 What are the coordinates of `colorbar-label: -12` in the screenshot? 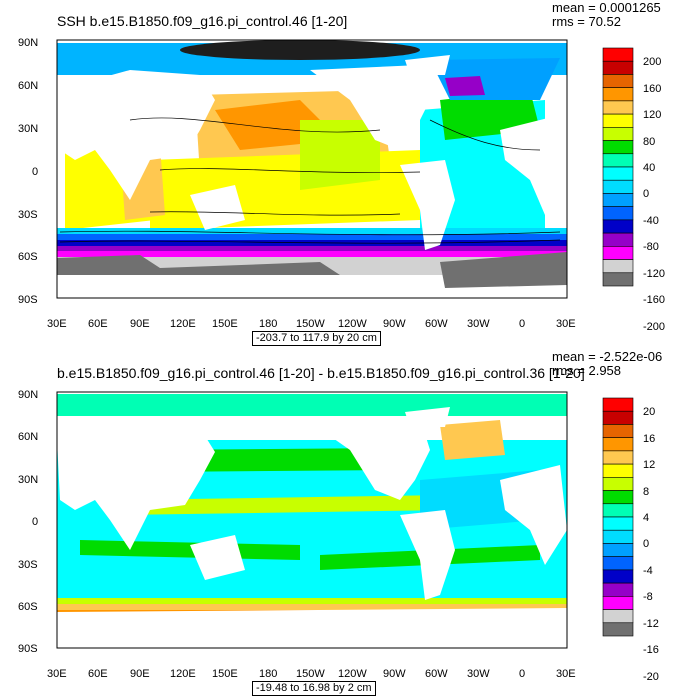 It's located at (651, 623).